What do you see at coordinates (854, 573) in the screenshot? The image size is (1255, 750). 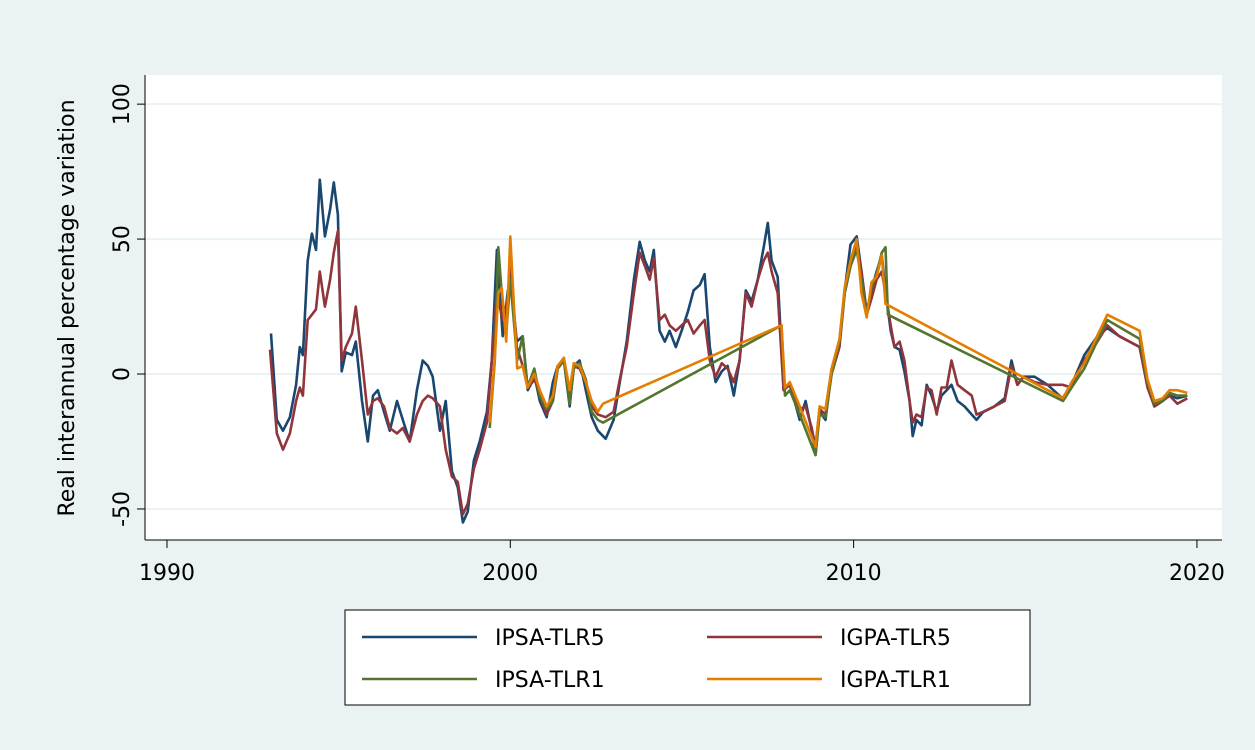 I see `x-tick-label: 2010` at bounding box center [854, 573].